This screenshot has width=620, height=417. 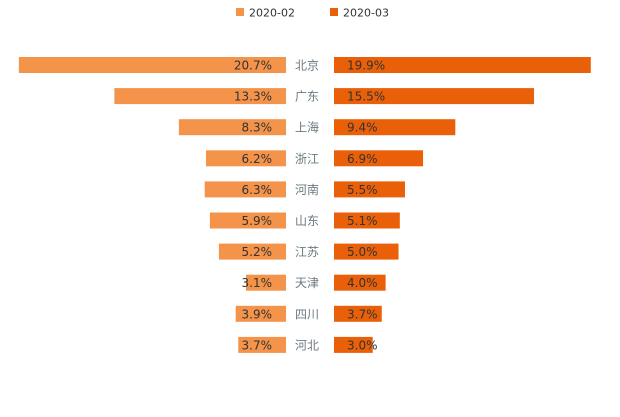 What do you see at coordinates (434, 96) in the screenshot?
I see `bar-2020-03-广东` at bounding box center [434, 96].